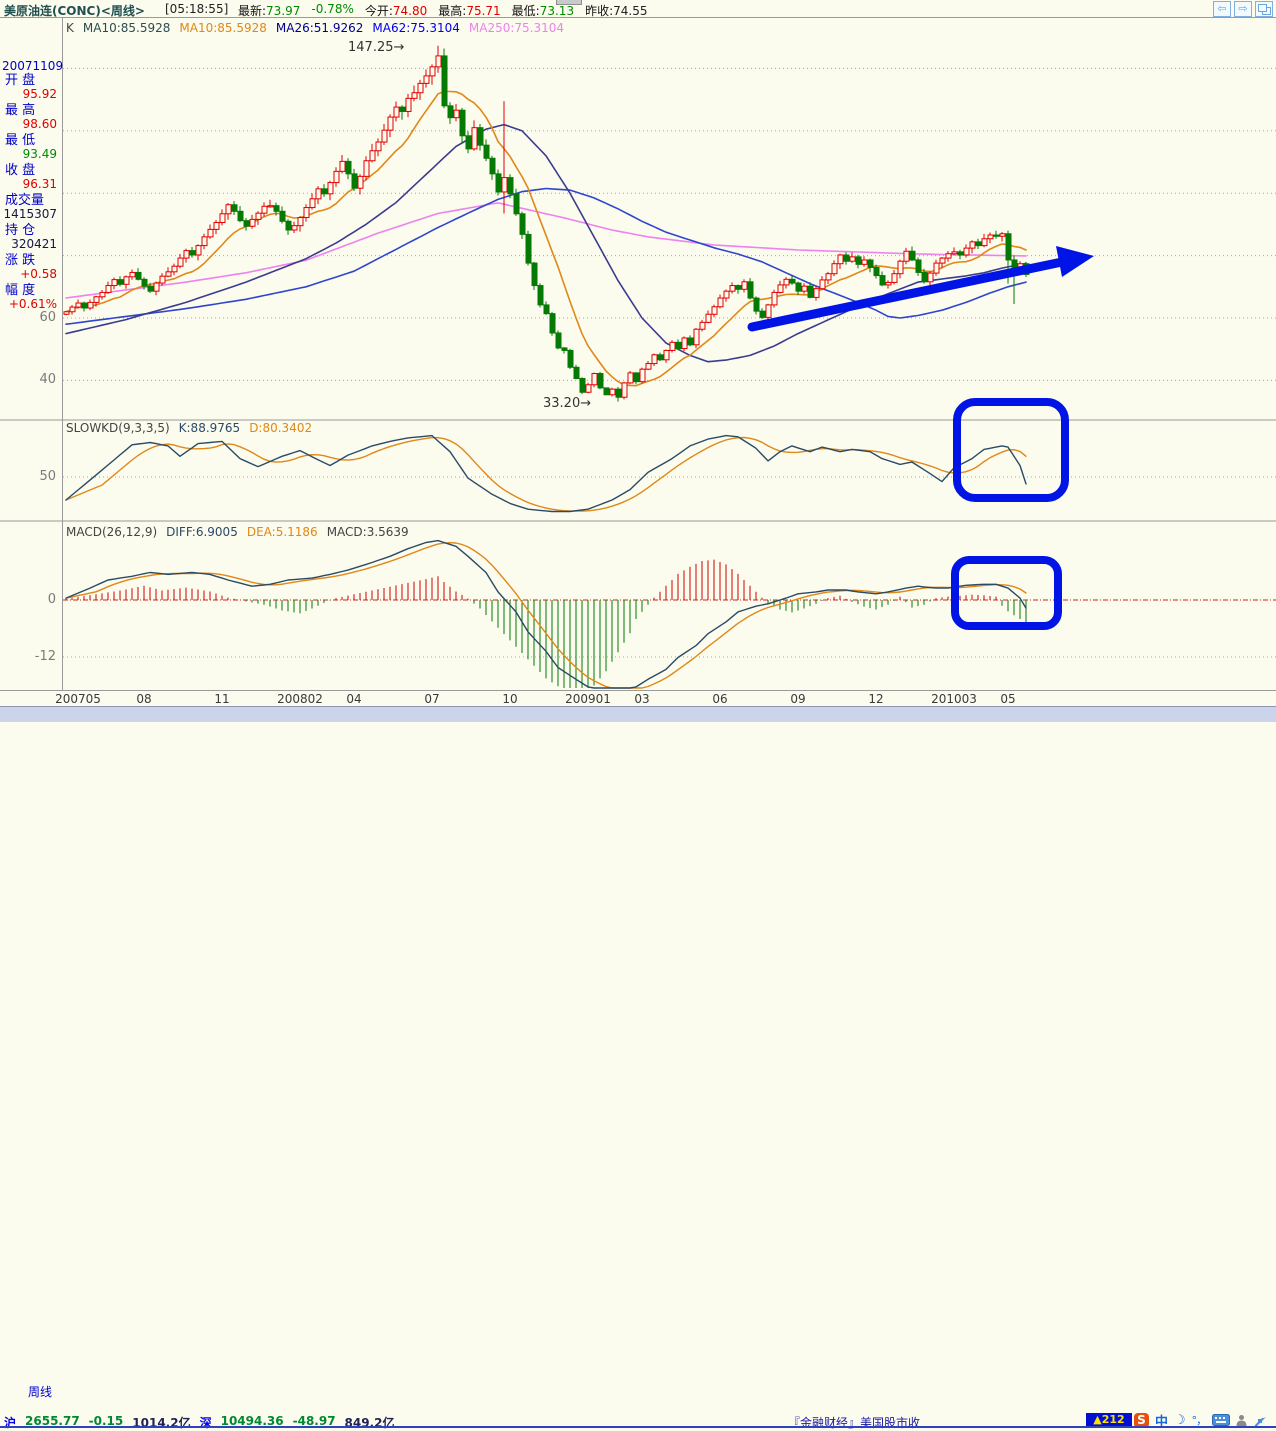  Describe the element at coordinates (557, 11) in the screenshot. I see `quote-field-value: 73.13` at that location.